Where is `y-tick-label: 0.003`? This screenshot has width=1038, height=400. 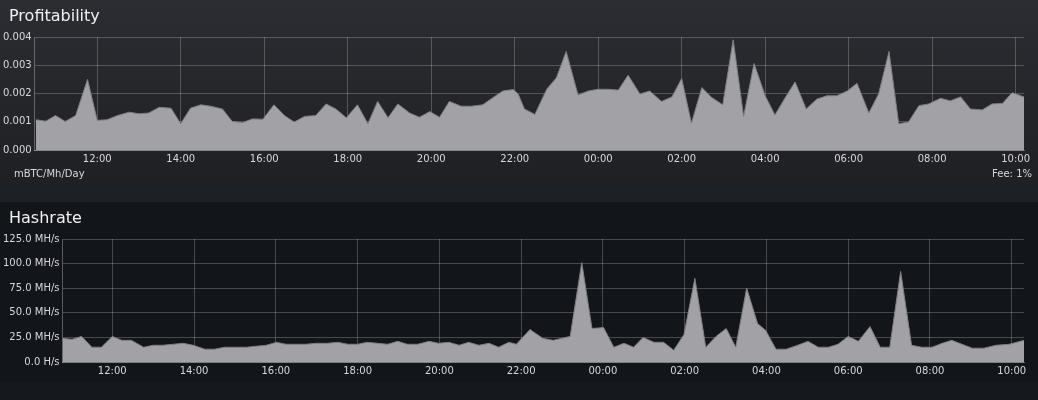 y-tick-label: 0.003 is located at coordinates (17, 64).